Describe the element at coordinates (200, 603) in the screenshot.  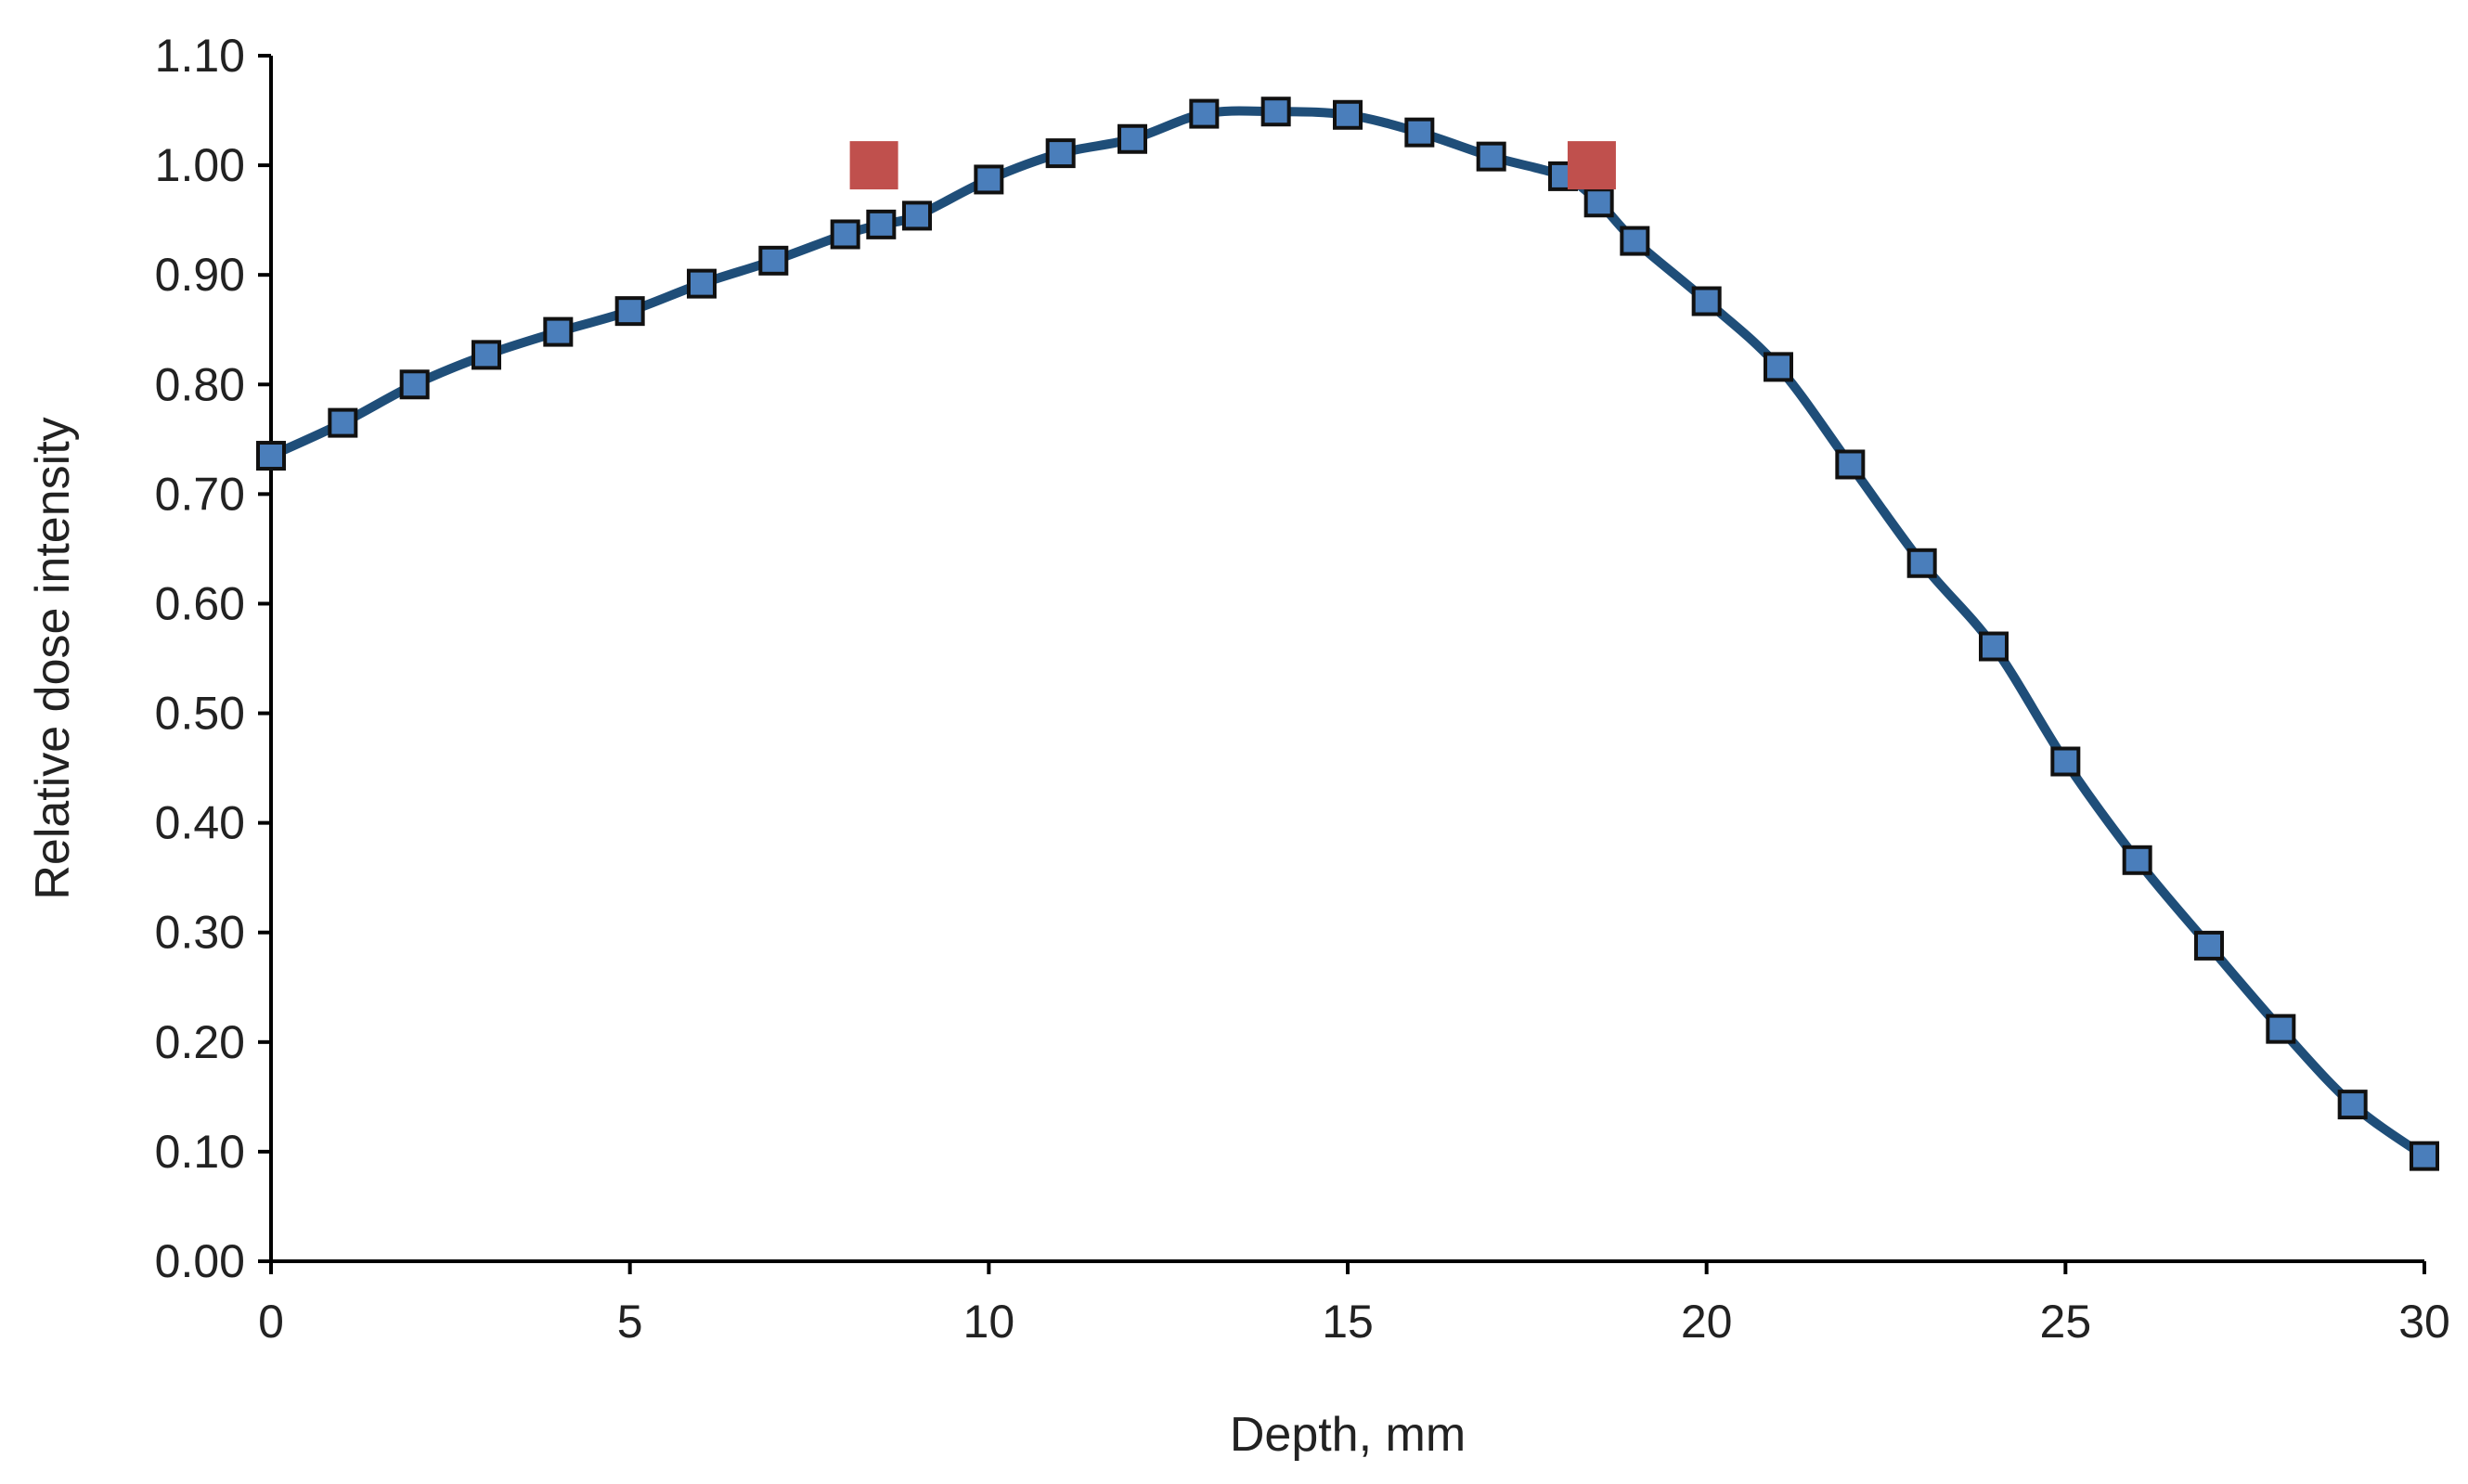
I see `y-tick-label: 0.60` at that location.